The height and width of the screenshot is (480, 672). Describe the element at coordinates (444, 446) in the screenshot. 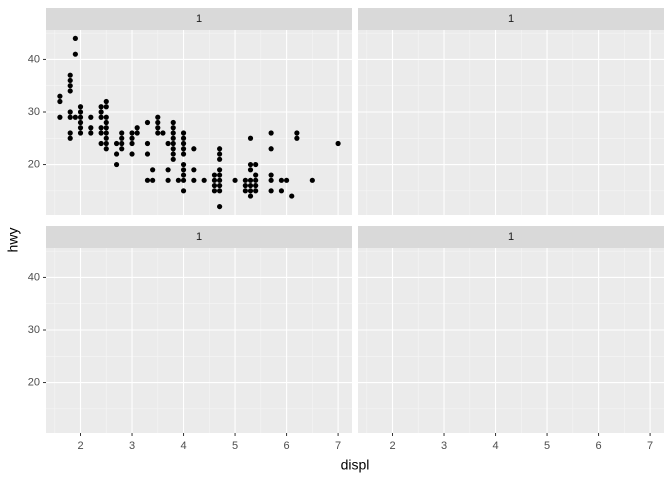

I see `x-tick-label: 3` at that location.